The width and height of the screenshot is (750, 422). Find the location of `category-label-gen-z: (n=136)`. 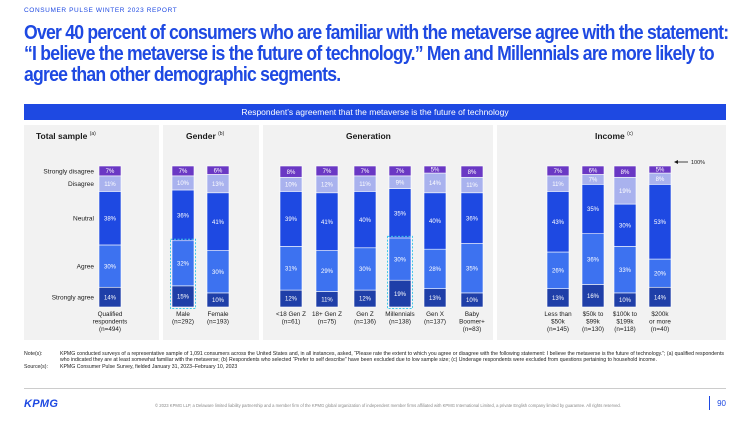

category-label-gen-z: (n=136) is located at coordinates (365, 322).